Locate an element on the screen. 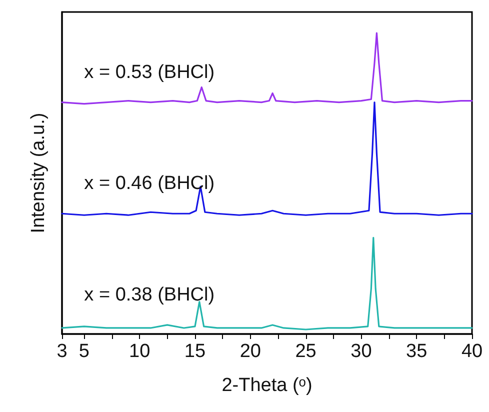 The width and height of the screenshot is (489, 412). x-tick-label: 10 is located at coordinates (139, 351).